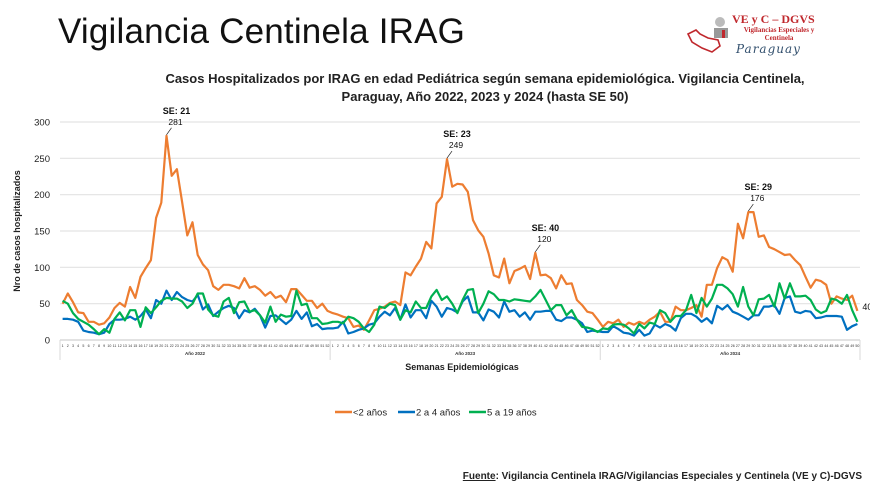  Describe the element at coordinates (44, 304) in the screenshot. I see `y-tick-label: 50` at that location.